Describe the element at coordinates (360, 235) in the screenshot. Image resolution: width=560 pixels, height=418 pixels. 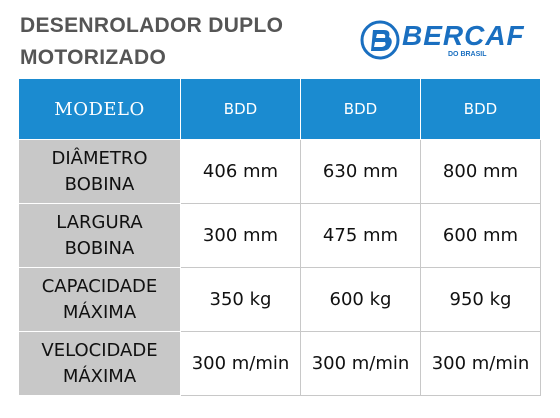
I see `table-cell: 475 mm` at that location.